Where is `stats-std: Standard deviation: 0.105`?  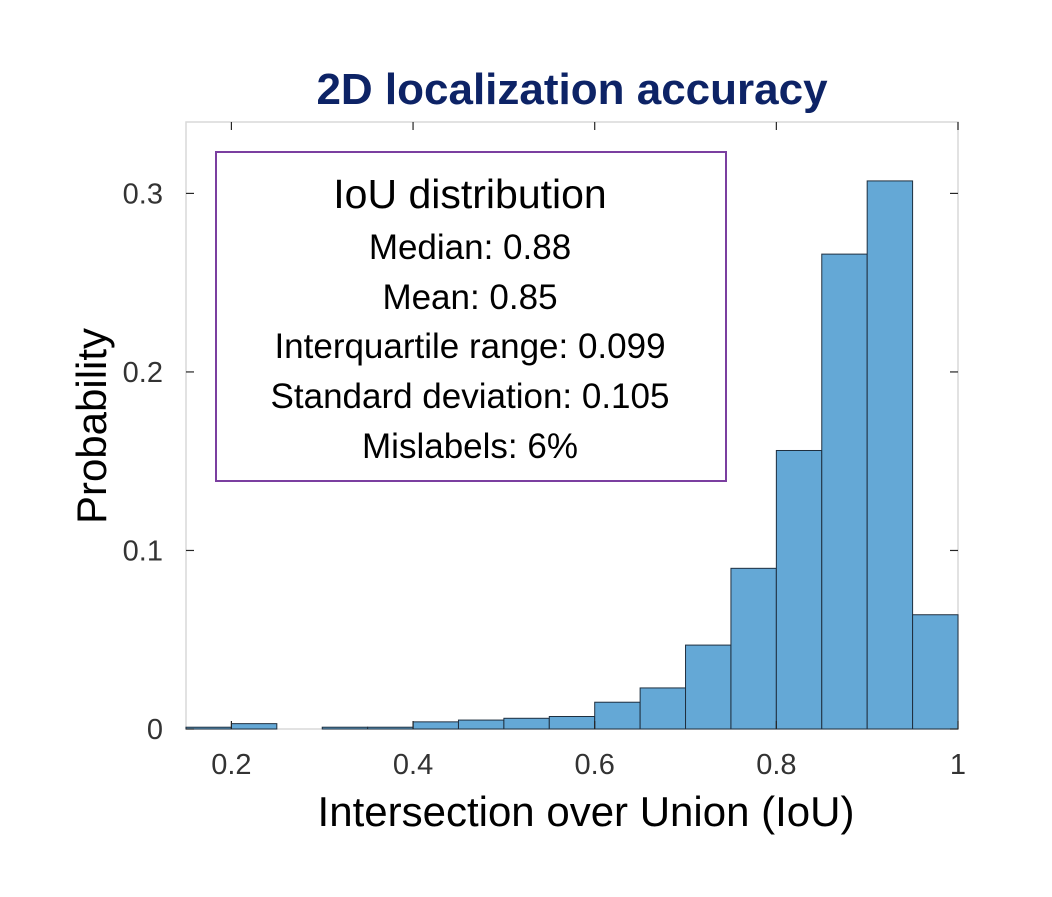
stats-std: Standard deviation: 0.105 is located at coordinates (470, 396).